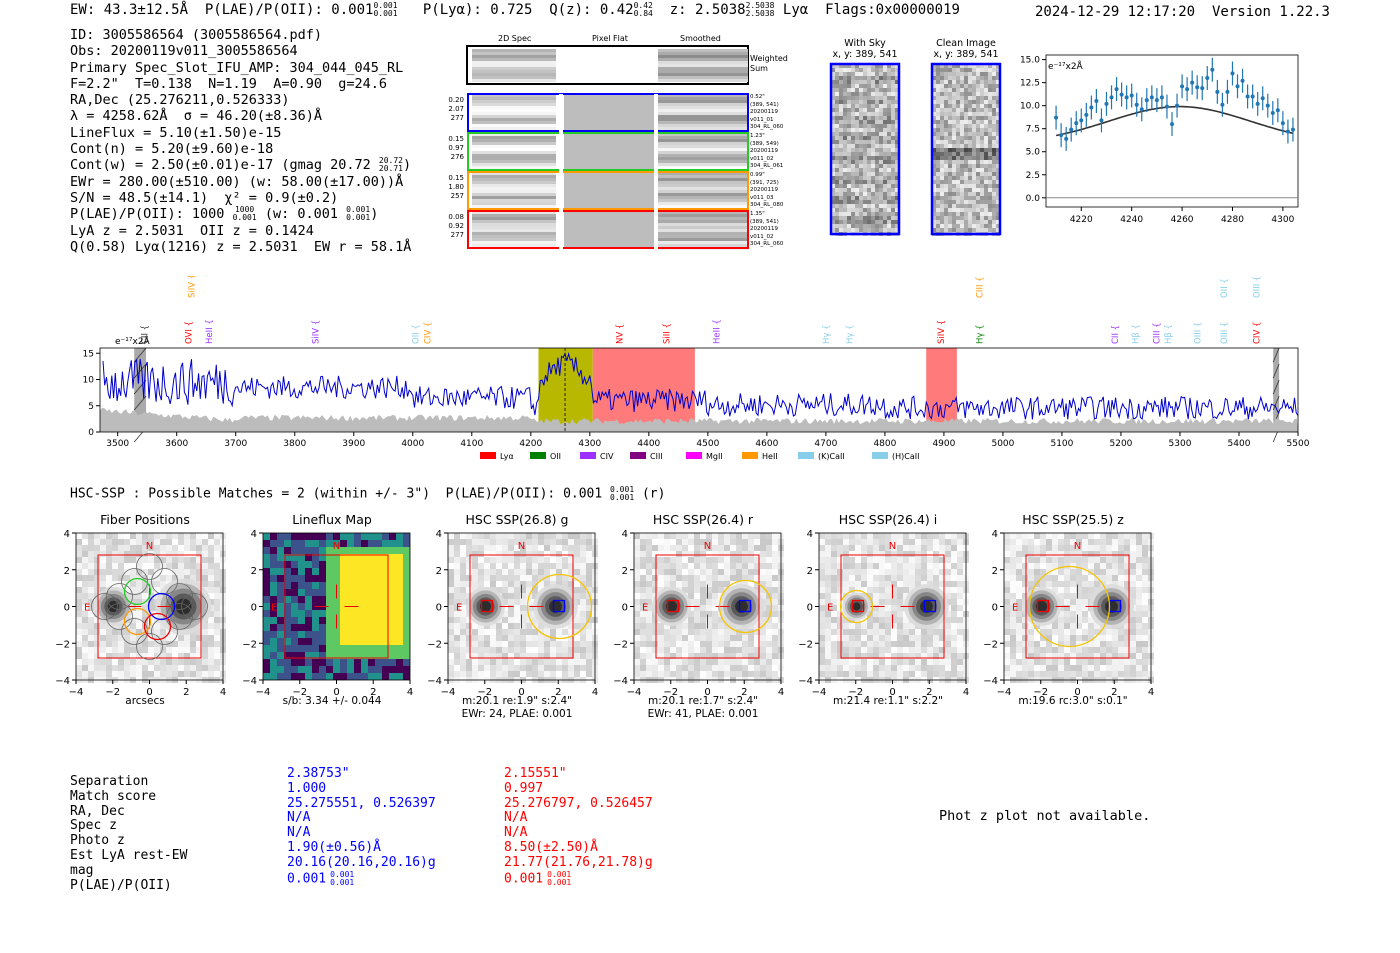 Image resolution: width=1400 pixels, height=953 pixels. I want to click on with-sky-image, so click(865, 149).